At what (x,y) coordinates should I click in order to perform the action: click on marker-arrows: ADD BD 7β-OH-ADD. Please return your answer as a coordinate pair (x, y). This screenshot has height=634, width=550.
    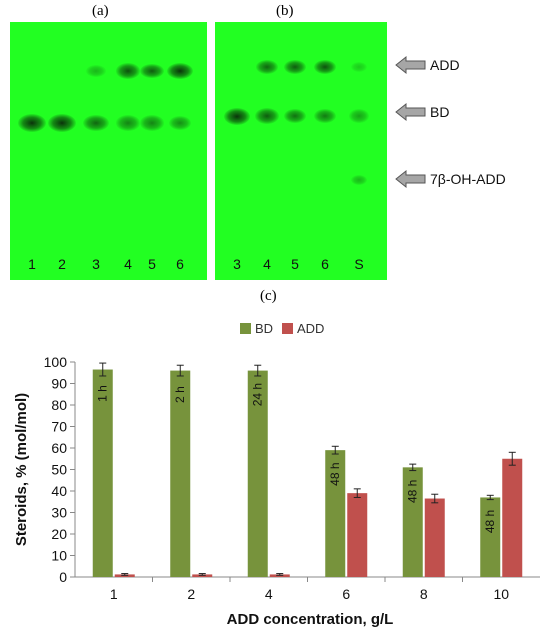
    Looking at the image, I should click on (450, 122).